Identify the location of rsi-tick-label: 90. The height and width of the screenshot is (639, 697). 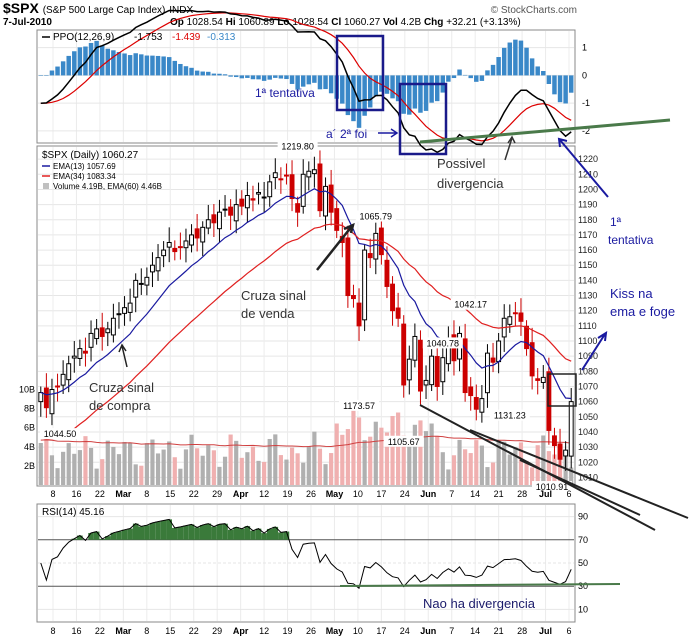
(583, 517).